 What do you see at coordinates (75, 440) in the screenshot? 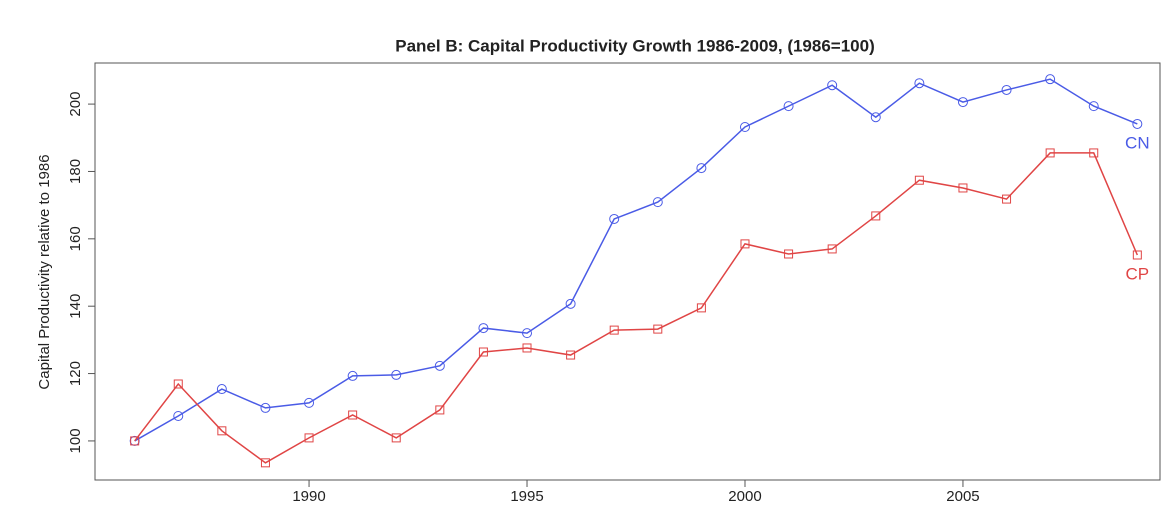
I see `y-tick-label: 100` at bounding box center [75, 440].